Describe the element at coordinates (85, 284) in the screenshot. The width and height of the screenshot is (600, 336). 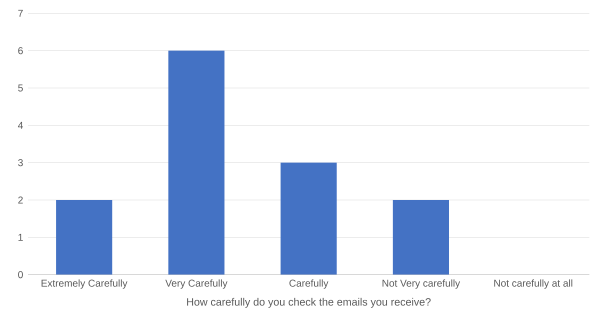
I see `x-tick-label: Extremely Carefully` at that location.